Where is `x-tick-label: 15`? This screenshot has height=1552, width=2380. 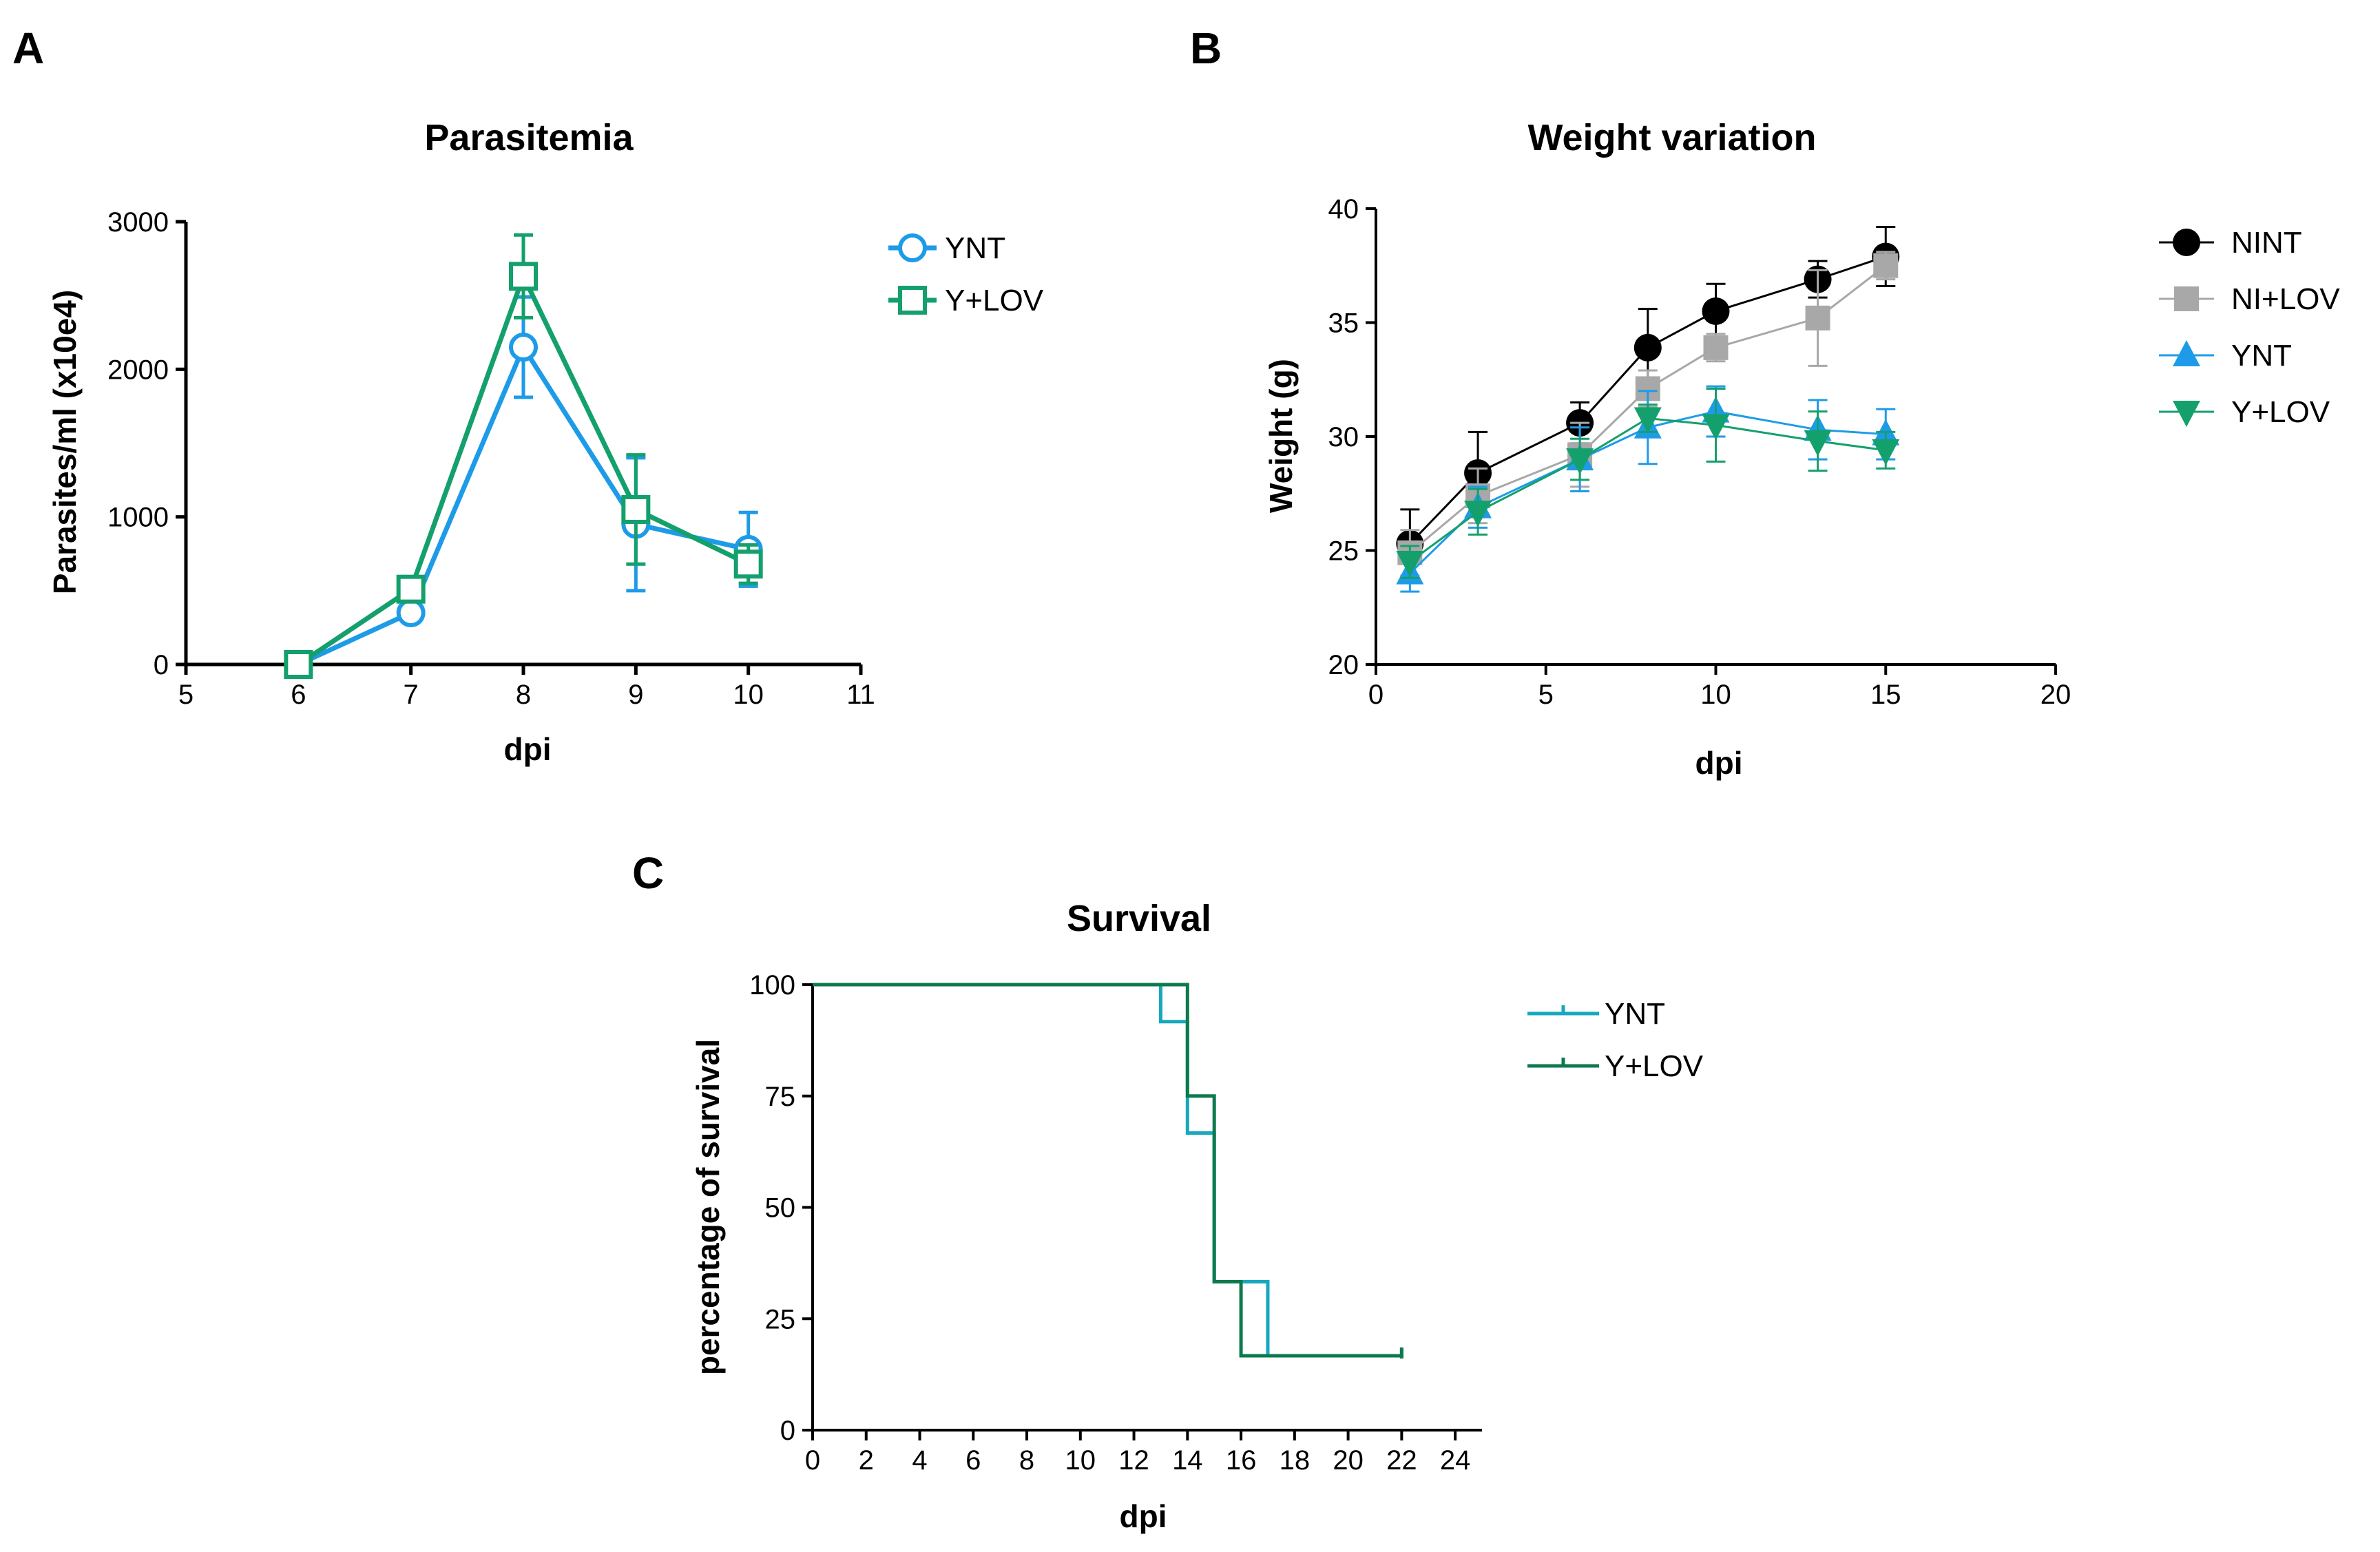 x-tick-label: 15 is located at coordinates (1885, 695).